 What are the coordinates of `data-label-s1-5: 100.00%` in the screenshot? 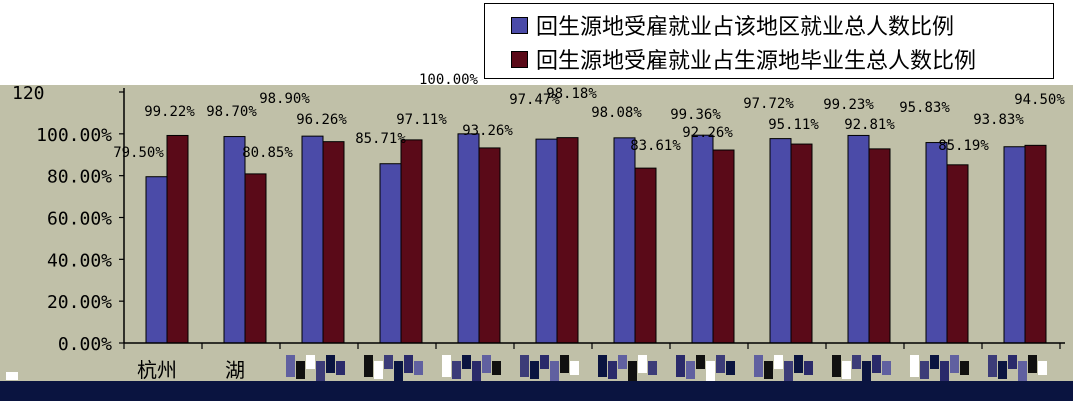 It's located at (449, 80).